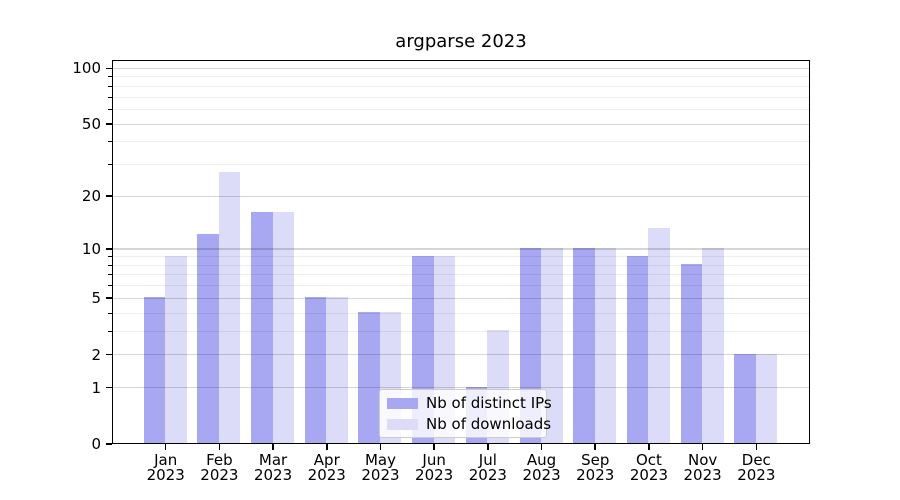 This screenshot has height=500, width=900. I want to click on legend-label-distinct-ips: Nb of distinct IPs, so click(489, 403).